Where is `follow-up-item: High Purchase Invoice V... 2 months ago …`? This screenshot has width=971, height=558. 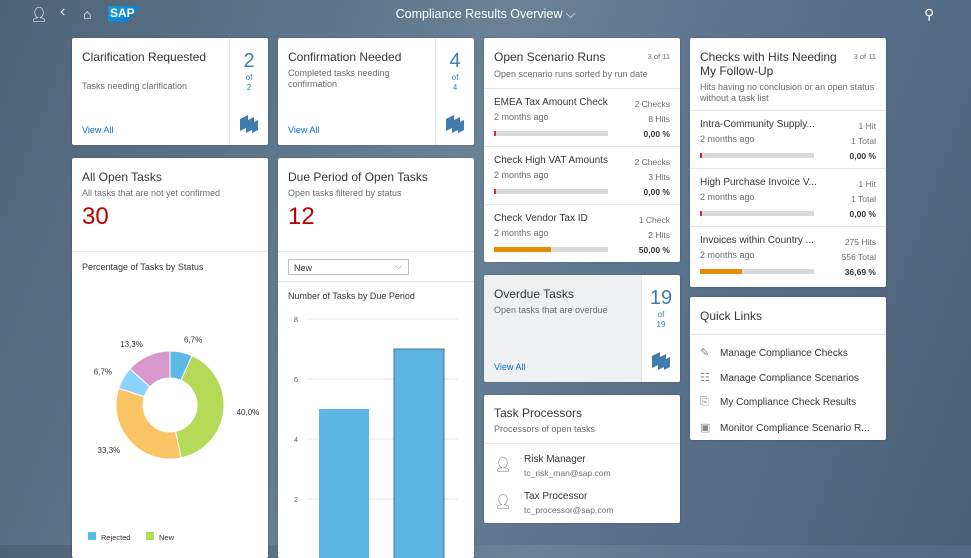
follow-up-item: High Purchase Invoice V... 2 months ago … is located at coordinates (788, 197).